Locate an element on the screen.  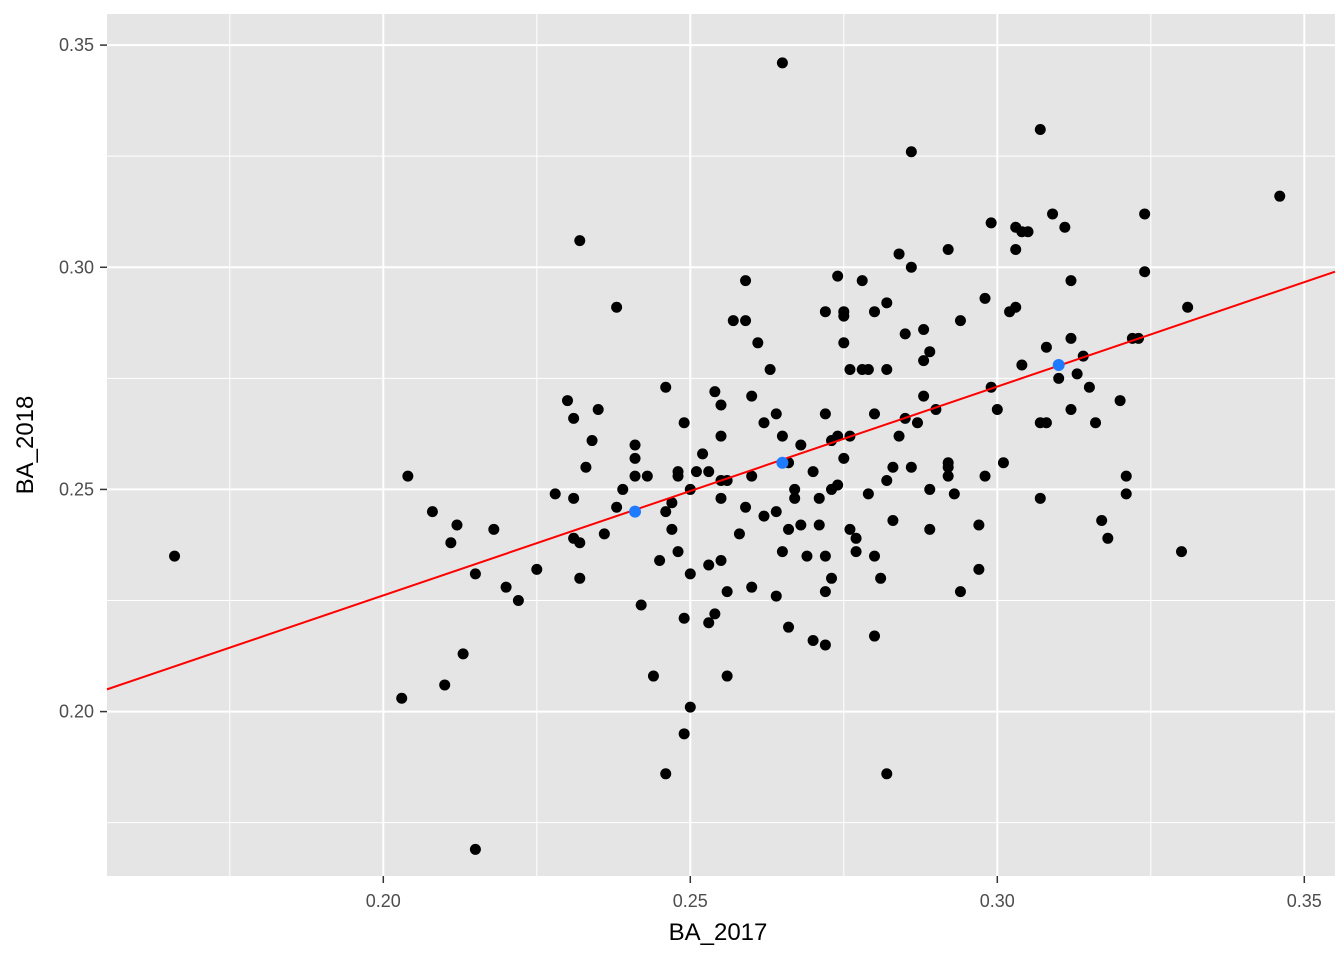
x-axis: 0.20 0.25 0.30 0.35 is located at coordinates (844, 893).